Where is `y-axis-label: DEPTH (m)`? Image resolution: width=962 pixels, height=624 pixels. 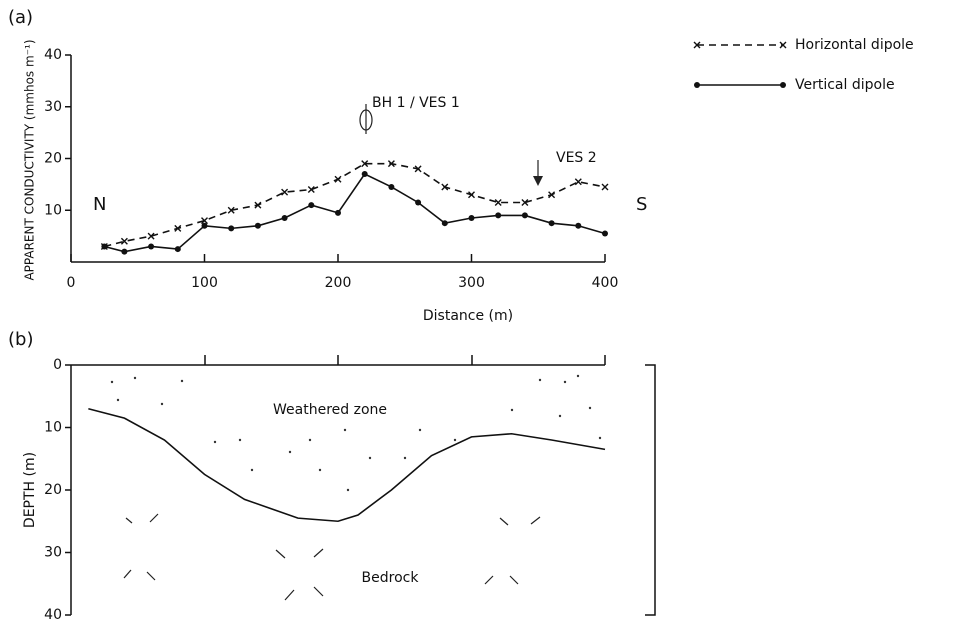 y-axis-label: DEPTH (m) is located at coordinates (30, 490).